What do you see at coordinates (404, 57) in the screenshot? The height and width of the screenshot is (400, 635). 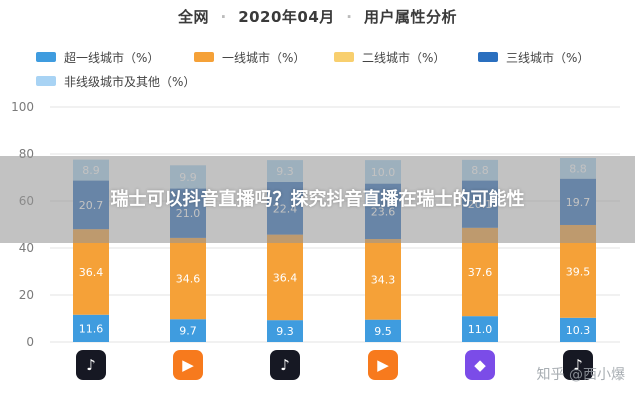 I see `legend-label-second: 二线城市（%）` at bounding box center [404, 57].